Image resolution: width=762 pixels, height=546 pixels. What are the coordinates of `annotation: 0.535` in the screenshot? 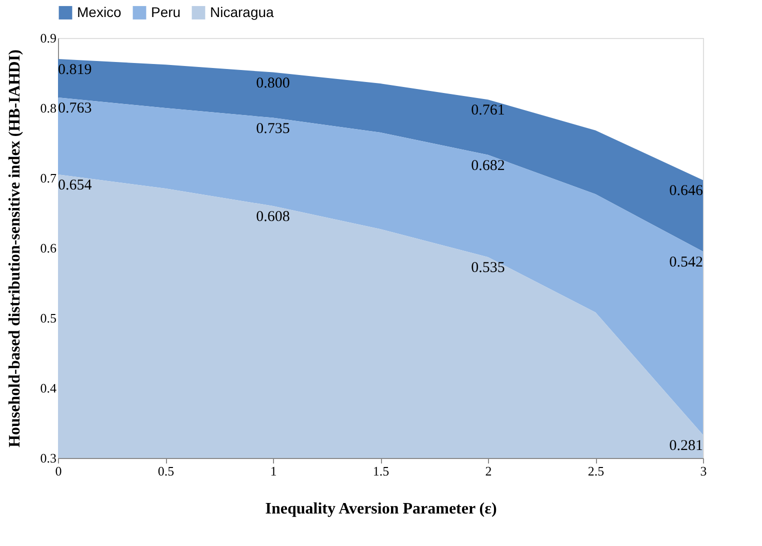 It's located at (488, 268).